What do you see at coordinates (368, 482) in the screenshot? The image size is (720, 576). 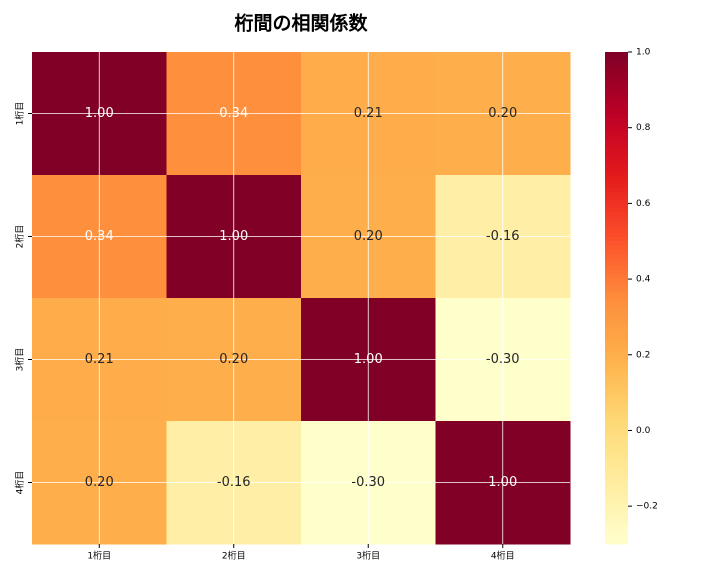 I see `value-label: -0.30` at bounding box center [368, 482].